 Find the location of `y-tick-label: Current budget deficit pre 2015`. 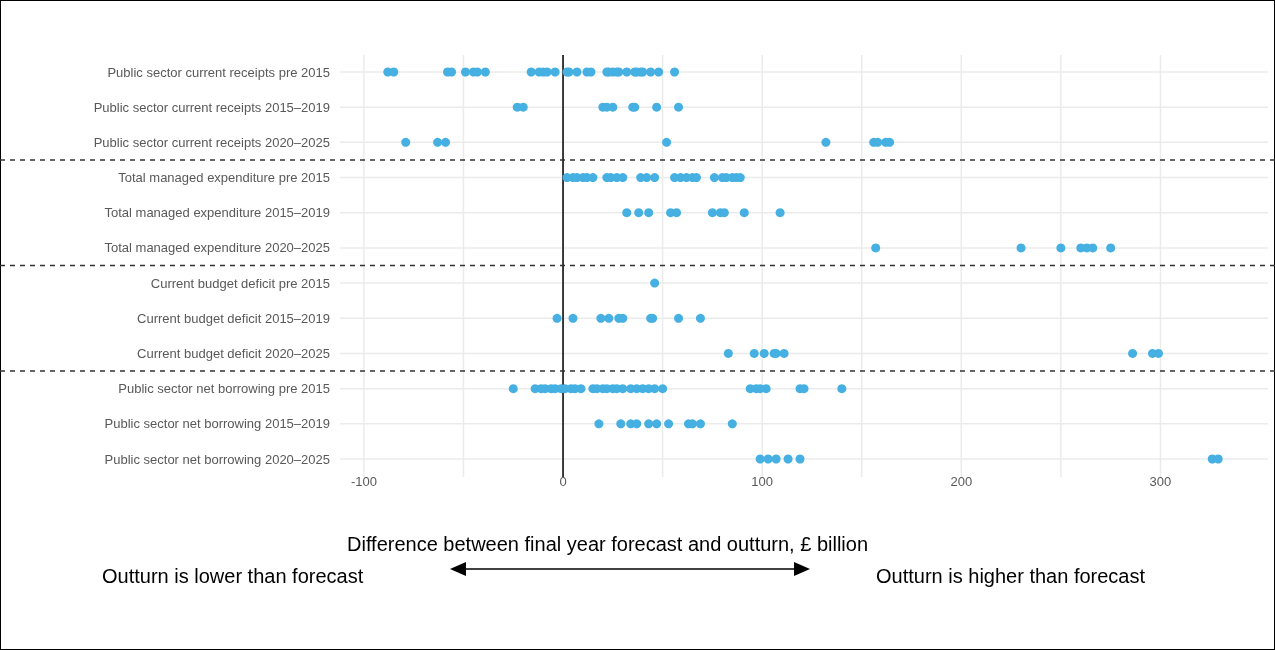

y-tick-label: Current budget deficit pre 2015 is located at coordinates (240, 283).